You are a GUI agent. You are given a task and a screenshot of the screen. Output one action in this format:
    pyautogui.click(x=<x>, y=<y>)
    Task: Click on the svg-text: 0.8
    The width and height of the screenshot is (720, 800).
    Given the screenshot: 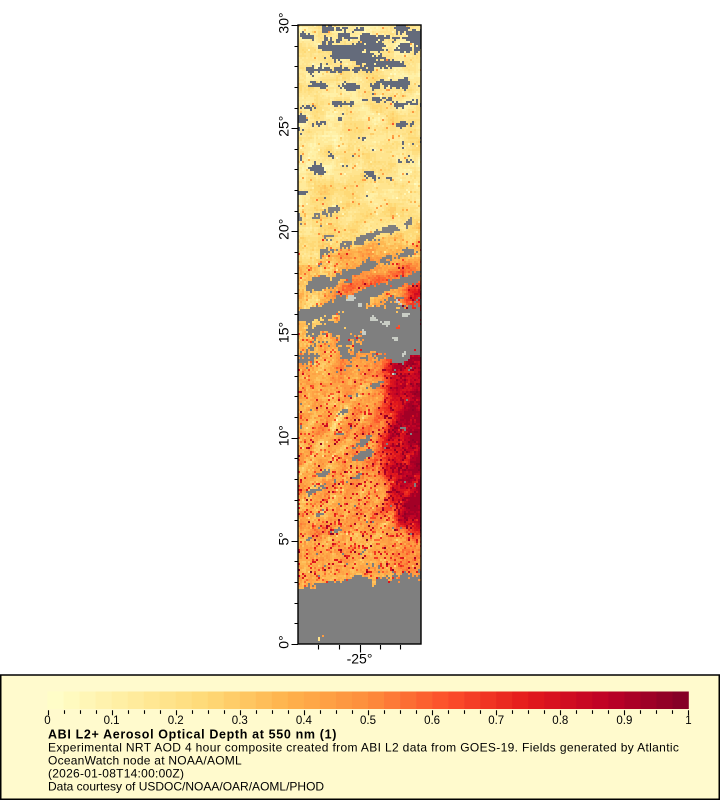 What is the action you would take?
    pyautogui.click(x=560, y=721)
    